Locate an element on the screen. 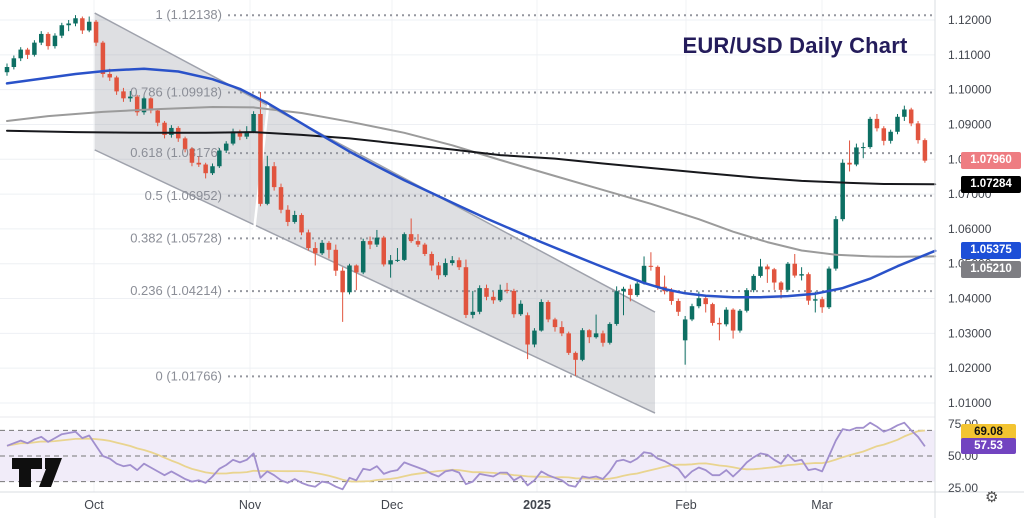 The height and width of the screenshot is (518, 1024). time-axis-label: Oct is located at coordinates (94, 505).